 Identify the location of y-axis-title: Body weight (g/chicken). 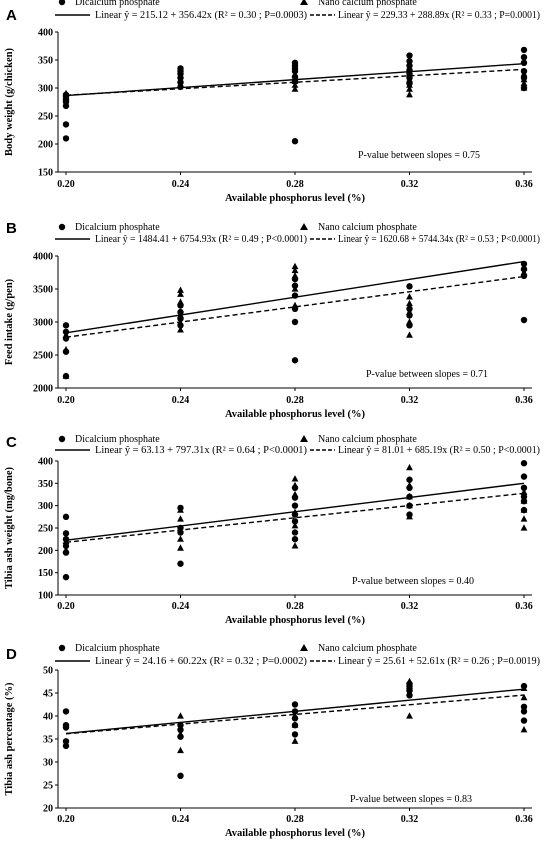
(9, 102).